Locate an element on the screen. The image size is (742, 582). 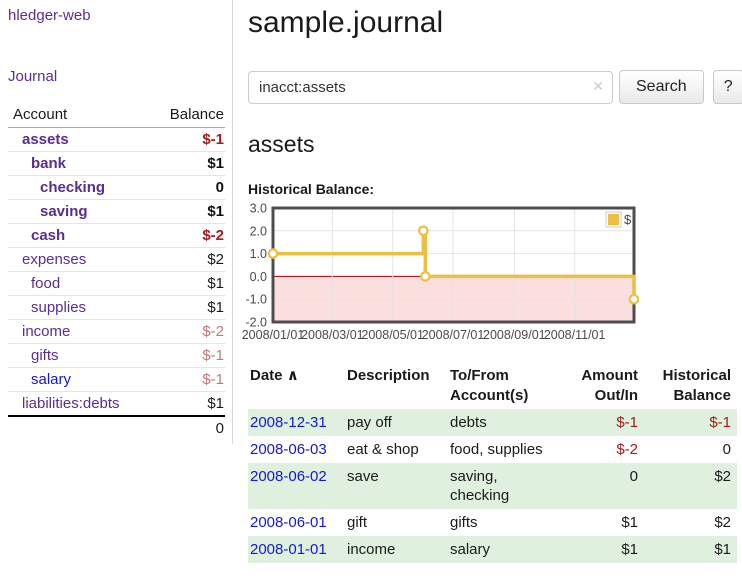
account-row: liabilities:debts $1 is located at coordinates (116, 403).